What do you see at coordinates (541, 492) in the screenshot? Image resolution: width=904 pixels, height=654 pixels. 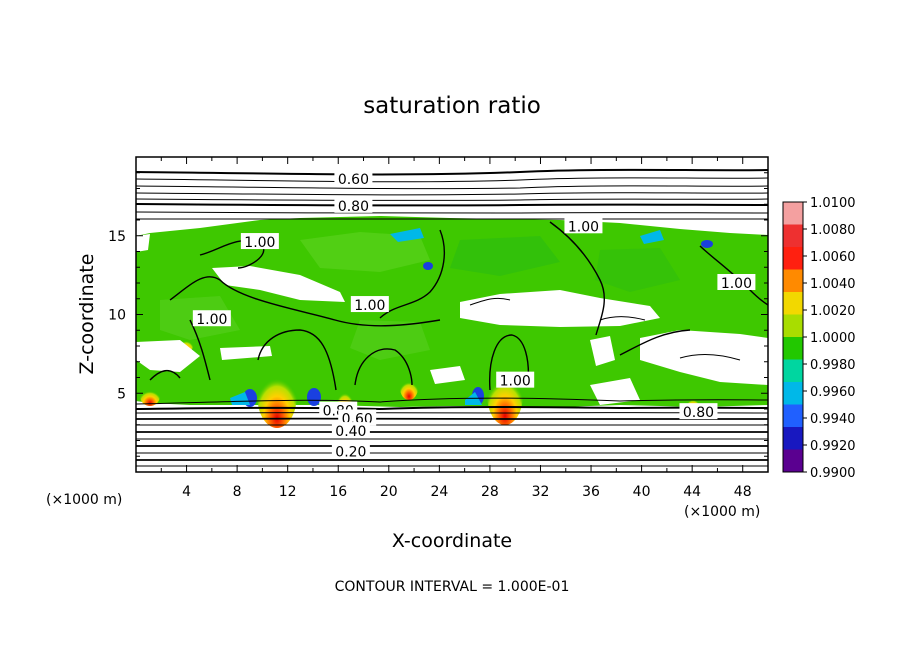 I see `x-tick-label: 32` at bounding box center [541, 492].